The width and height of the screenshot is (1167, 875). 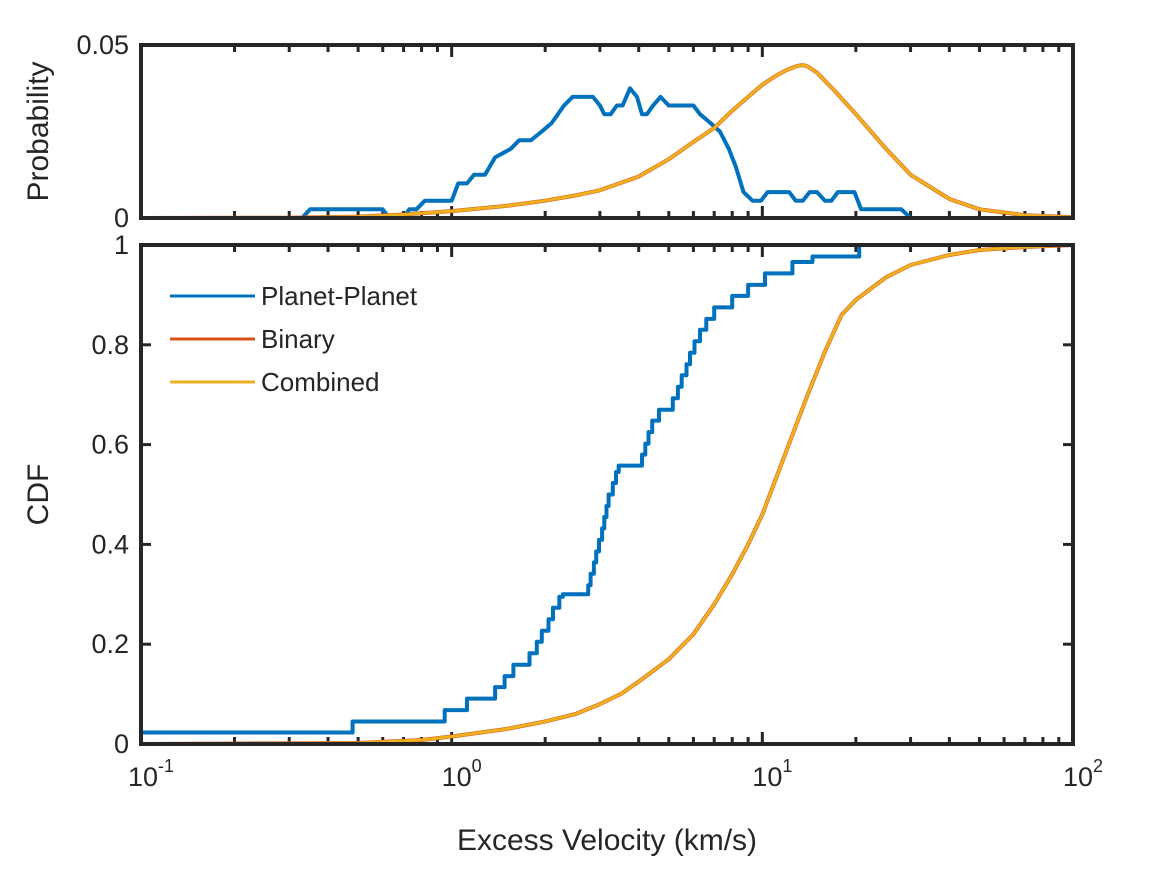 What do you see at coordinates (110, 345) in the screenshot?
I see `bottom-y-tick-label: 0.8` at bounding box center [110, 345].